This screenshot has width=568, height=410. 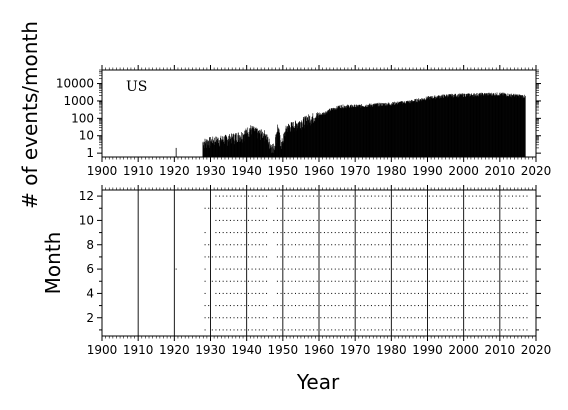 I want to click on x-tick-label: 1910, so click(x=138, y=350).